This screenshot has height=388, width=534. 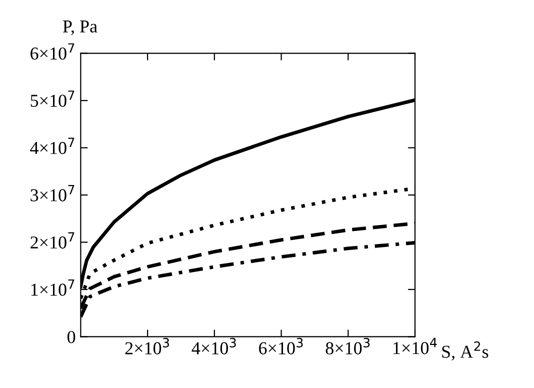 I want to click on y-tick-label: 0, so click(x=72, y=337).